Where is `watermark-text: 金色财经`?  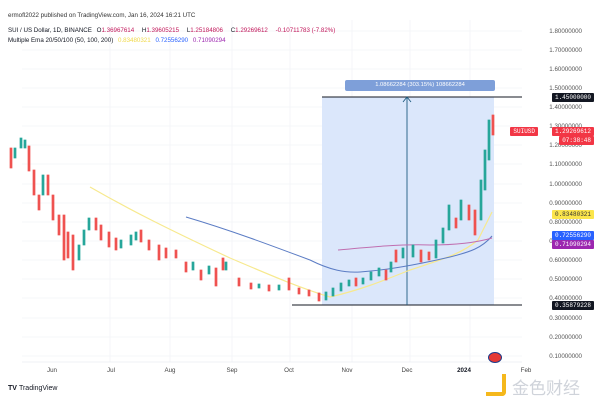 watermark-text: 金色财经 is located at coordinates (546, 388).